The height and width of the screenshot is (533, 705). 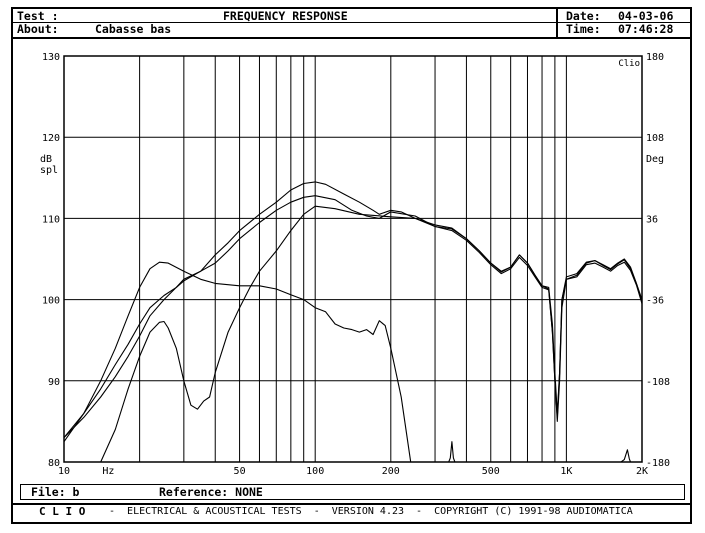 I want to click on footer-divider, so click(x=351, y=504).